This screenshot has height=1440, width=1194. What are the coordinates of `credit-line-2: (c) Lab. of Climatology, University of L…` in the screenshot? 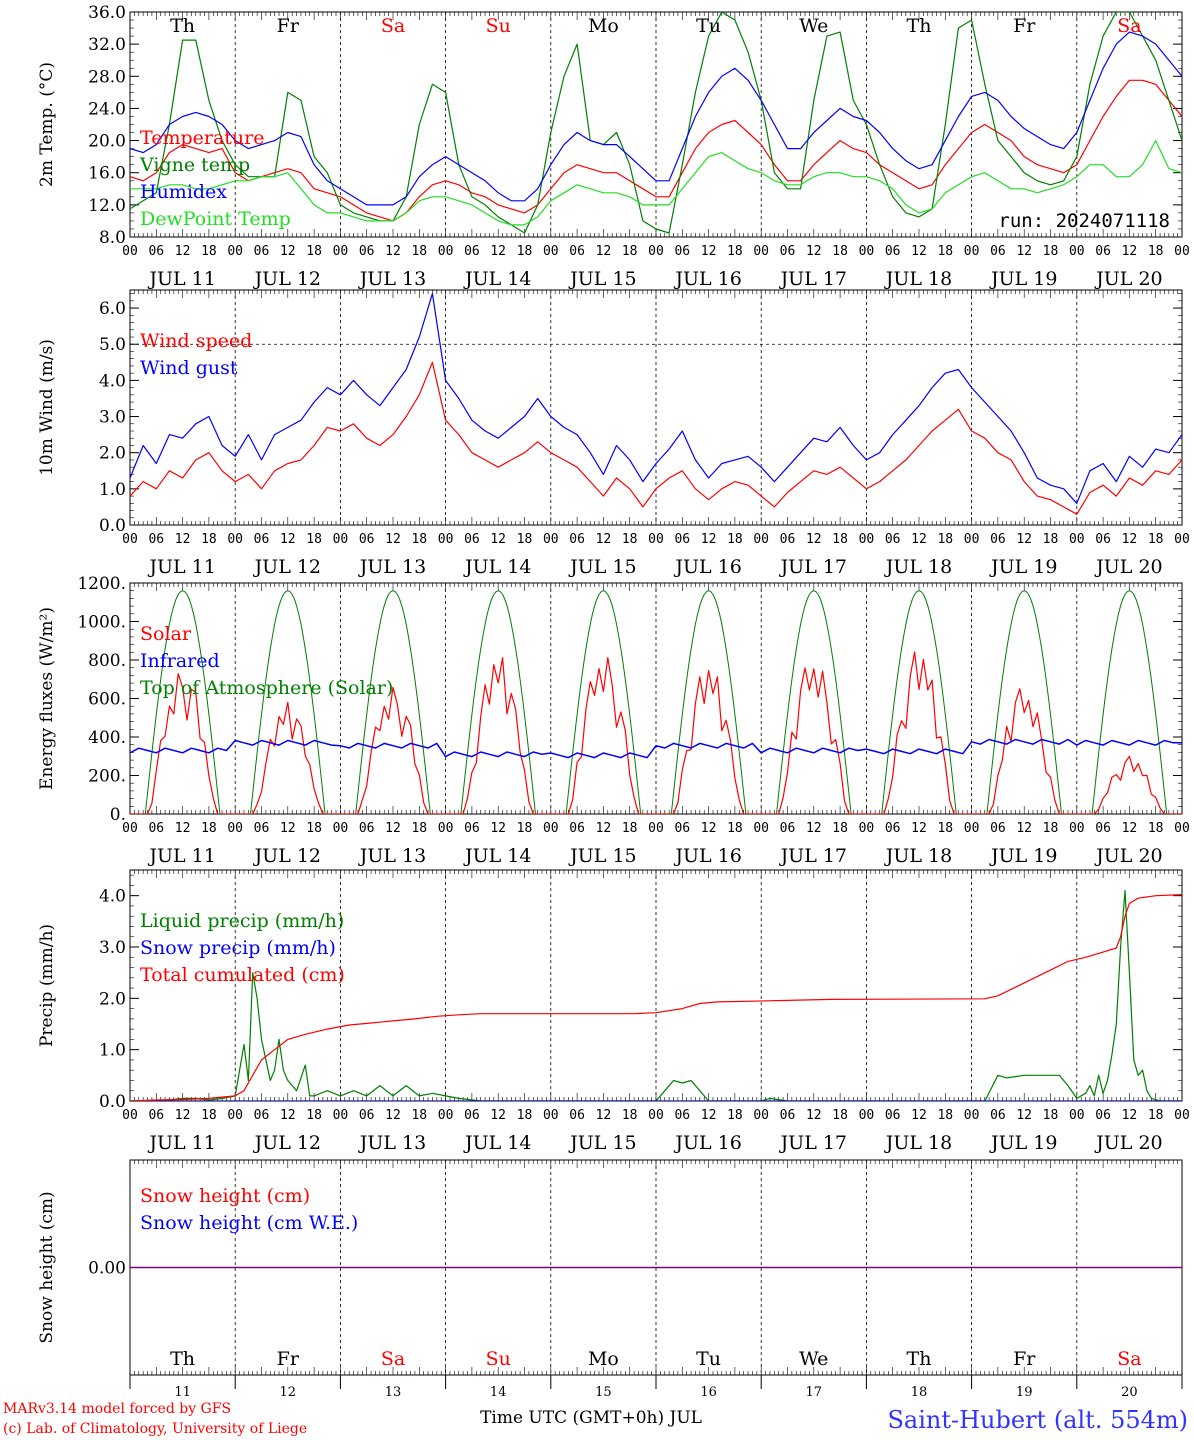 It's located at (155, 1429).